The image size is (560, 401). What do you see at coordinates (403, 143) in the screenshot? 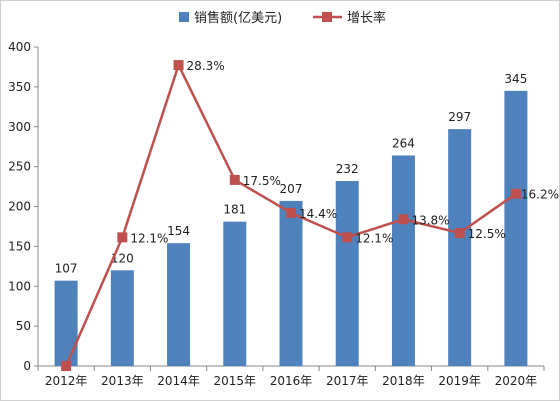
I see `bar-value-label: 264` at bounding box center [403, 143].